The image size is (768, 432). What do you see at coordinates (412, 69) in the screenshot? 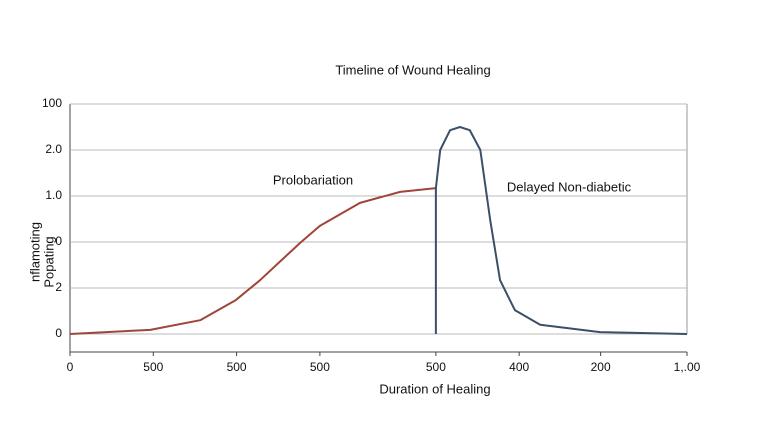
I see `chart-title: Timeline of Wound Healing` at bounding box center [412, 69].